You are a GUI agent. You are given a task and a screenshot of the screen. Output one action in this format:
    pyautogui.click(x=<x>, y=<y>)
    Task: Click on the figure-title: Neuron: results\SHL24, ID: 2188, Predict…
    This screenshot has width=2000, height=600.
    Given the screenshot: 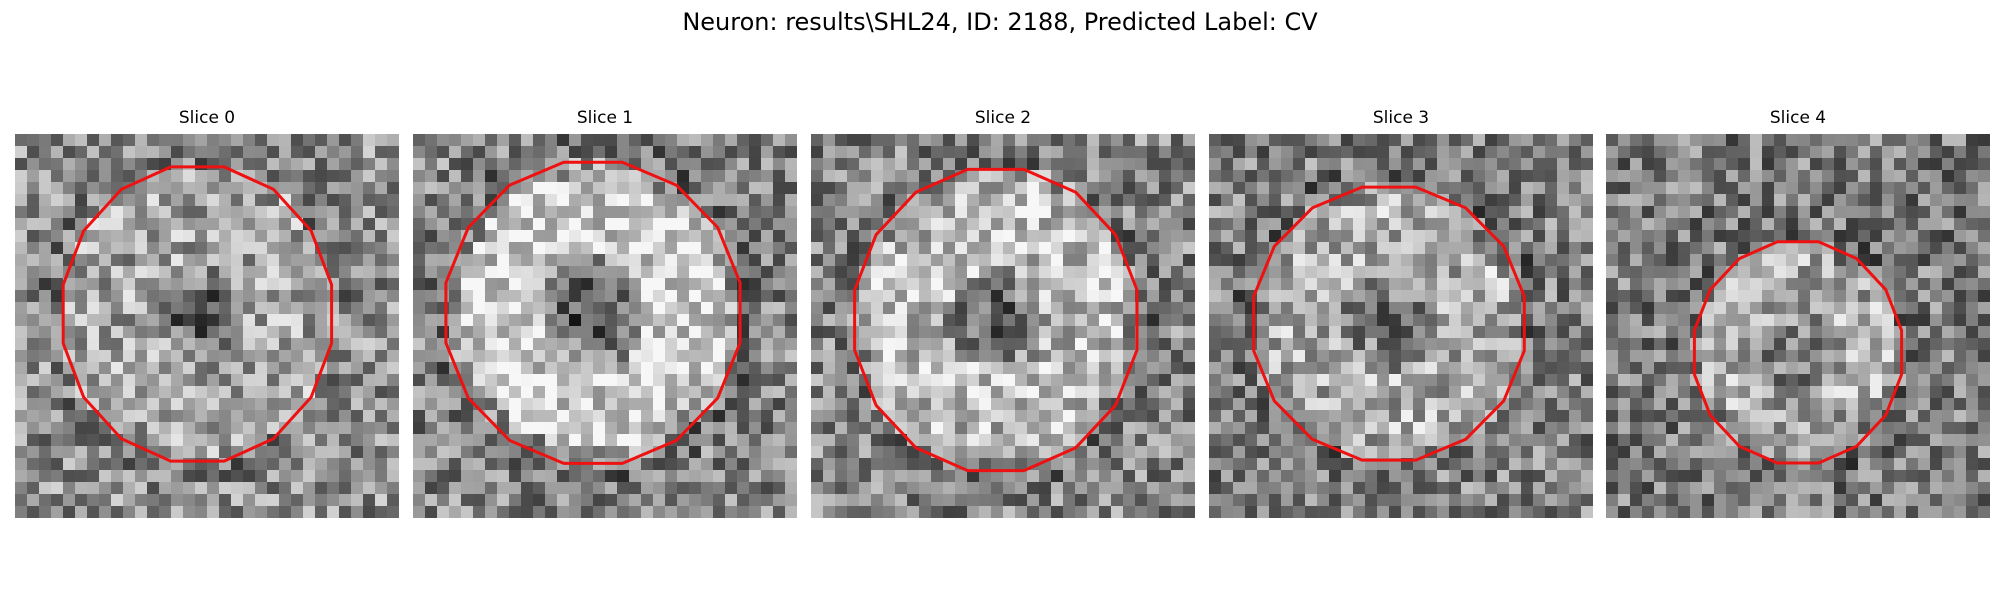 What is the action you would take?
    pyautogui.click(x=1000, y=22)
    